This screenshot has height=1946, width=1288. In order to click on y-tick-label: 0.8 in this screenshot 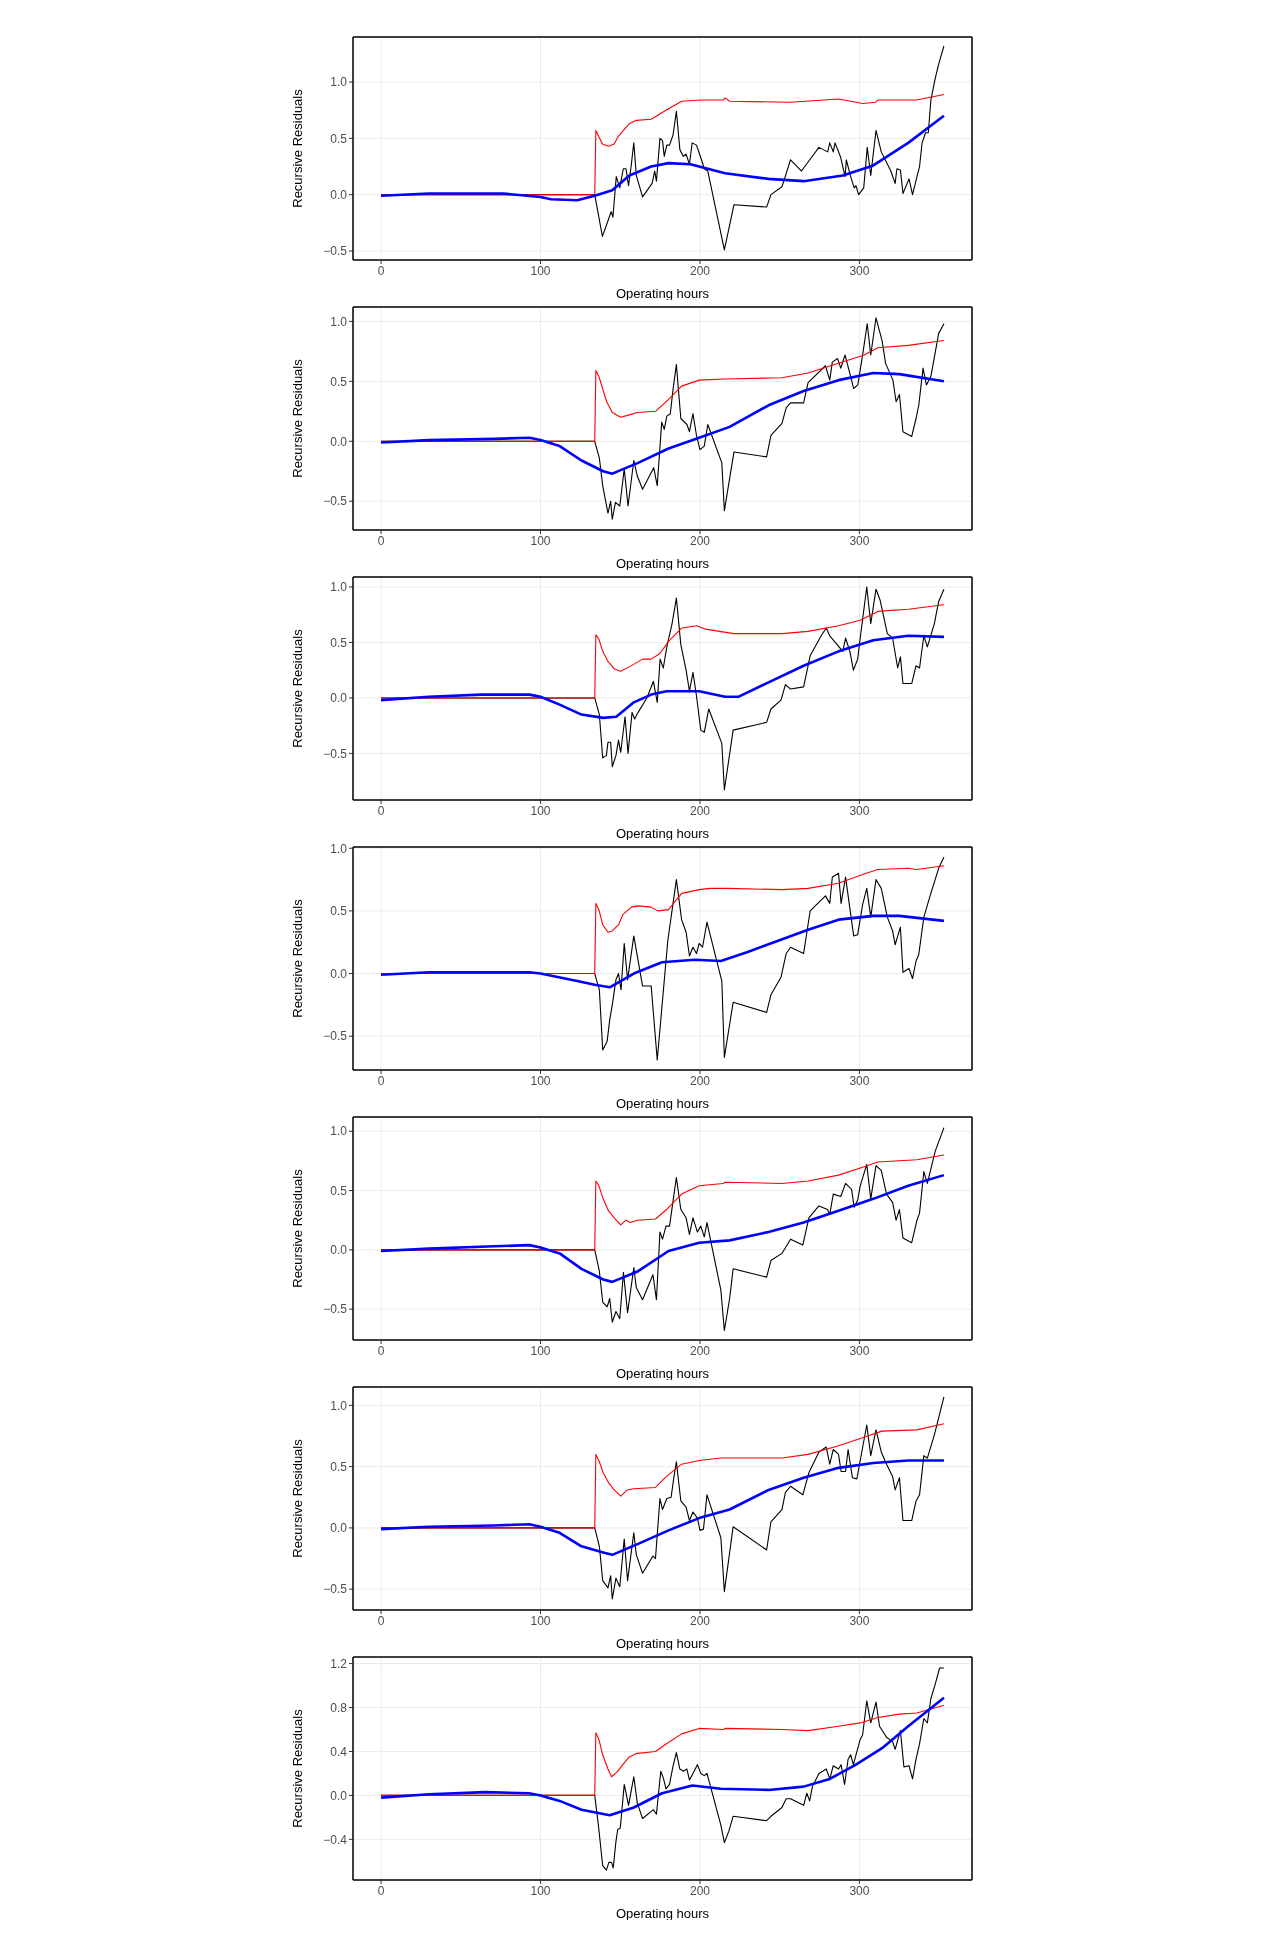, I will do `click(339, 1707)`.